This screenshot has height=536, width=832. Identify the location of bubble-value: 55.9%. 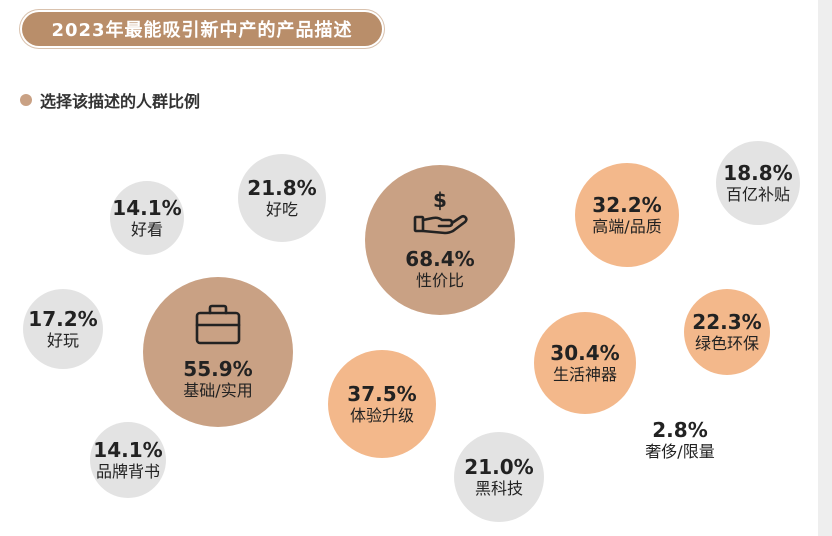
(218, 369).